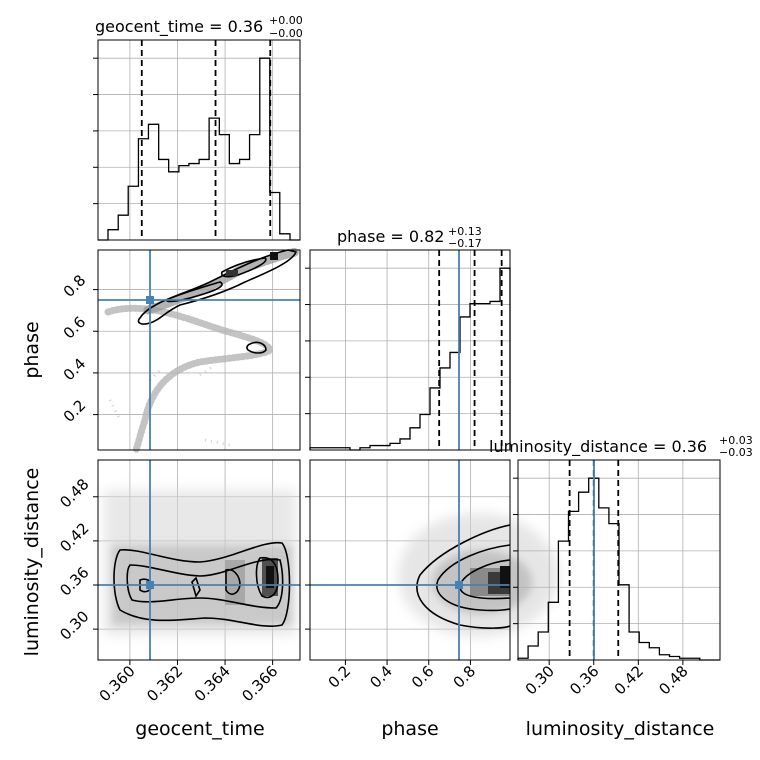 This screenshot has width=760, height=760. I want to click on phase-xtick-label-3: 0.8, so click(465, 677).